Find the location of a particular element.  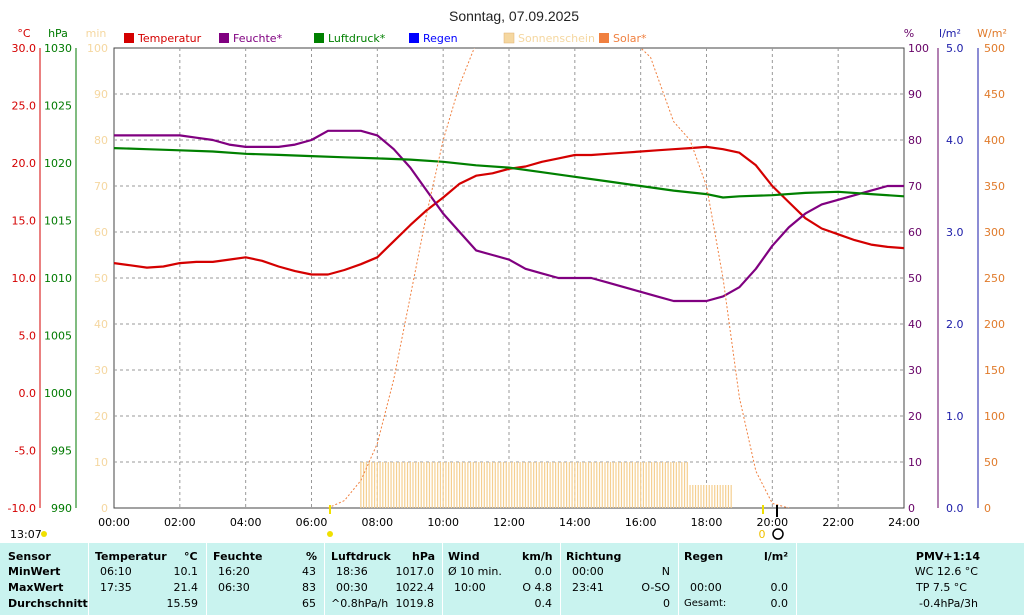

temp-tick-label: -5.0 is located at coordinates (25, 451).